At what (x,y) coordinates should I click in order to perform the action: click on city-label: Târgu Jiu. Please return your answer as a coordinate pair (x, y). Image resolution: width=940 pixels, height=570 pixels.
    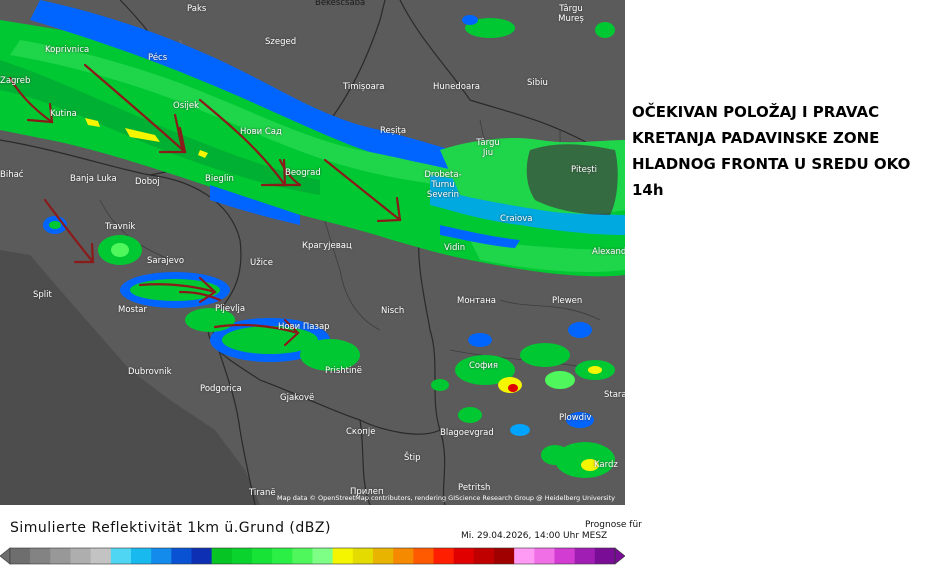
    Looking at the image, I should click on (488, 148).